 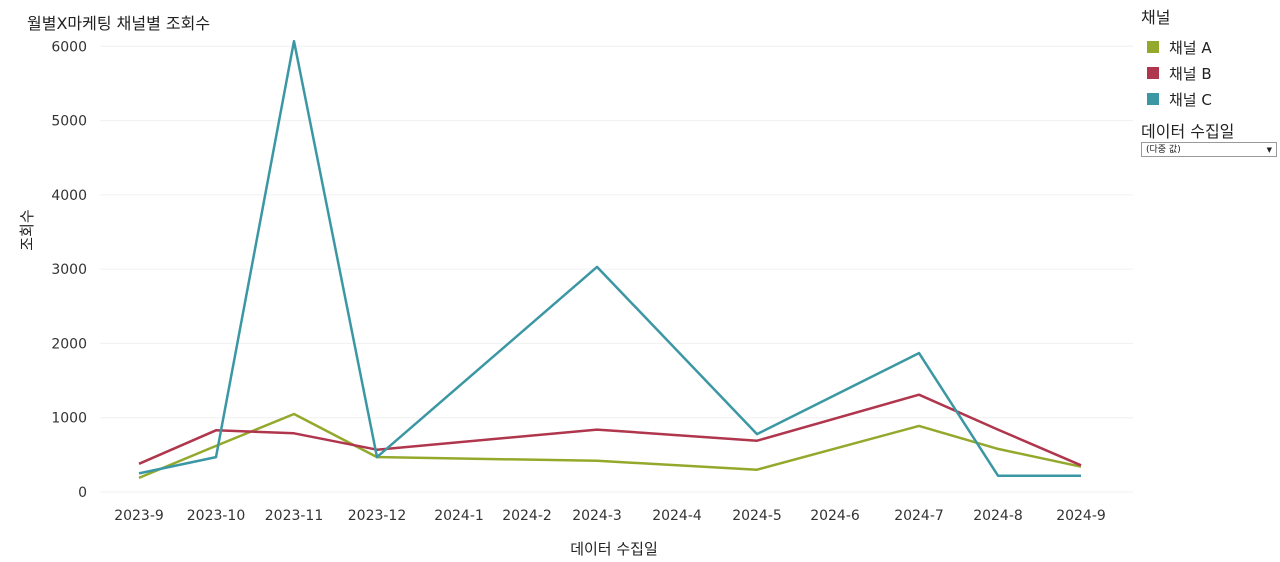 What do you see at coordinates (1163, 150) in the screenshot?
I see `filter-value: (다중 값)` at bounding box center [1163, 150].